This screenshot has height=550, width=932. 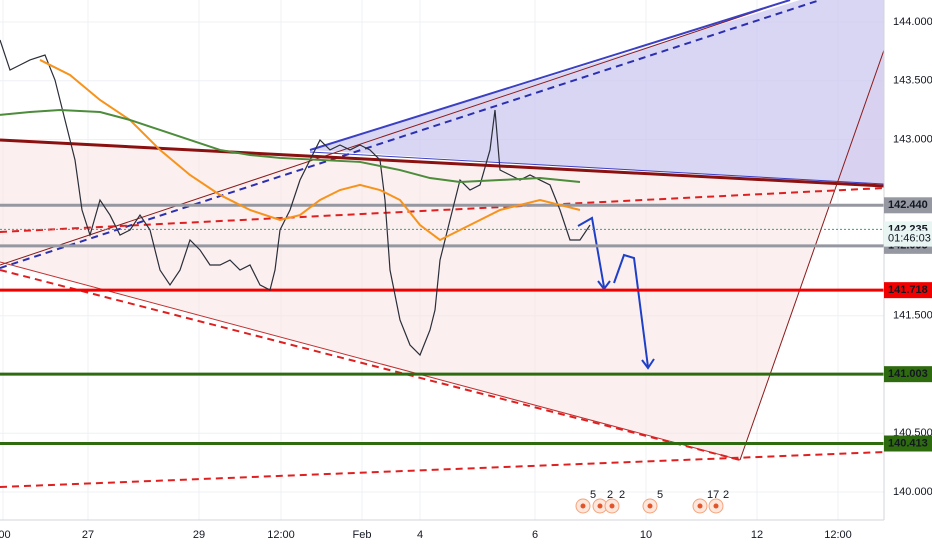 I want to click on price-label: 140.413, so click(x=908, y=443).